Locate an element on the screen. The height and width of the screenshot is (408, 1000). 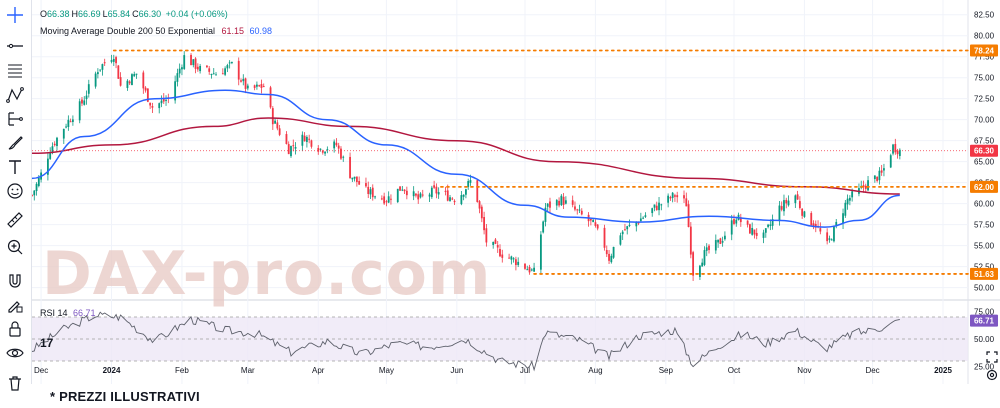
lock-drawing-icon is located at coordinates (15, 305).